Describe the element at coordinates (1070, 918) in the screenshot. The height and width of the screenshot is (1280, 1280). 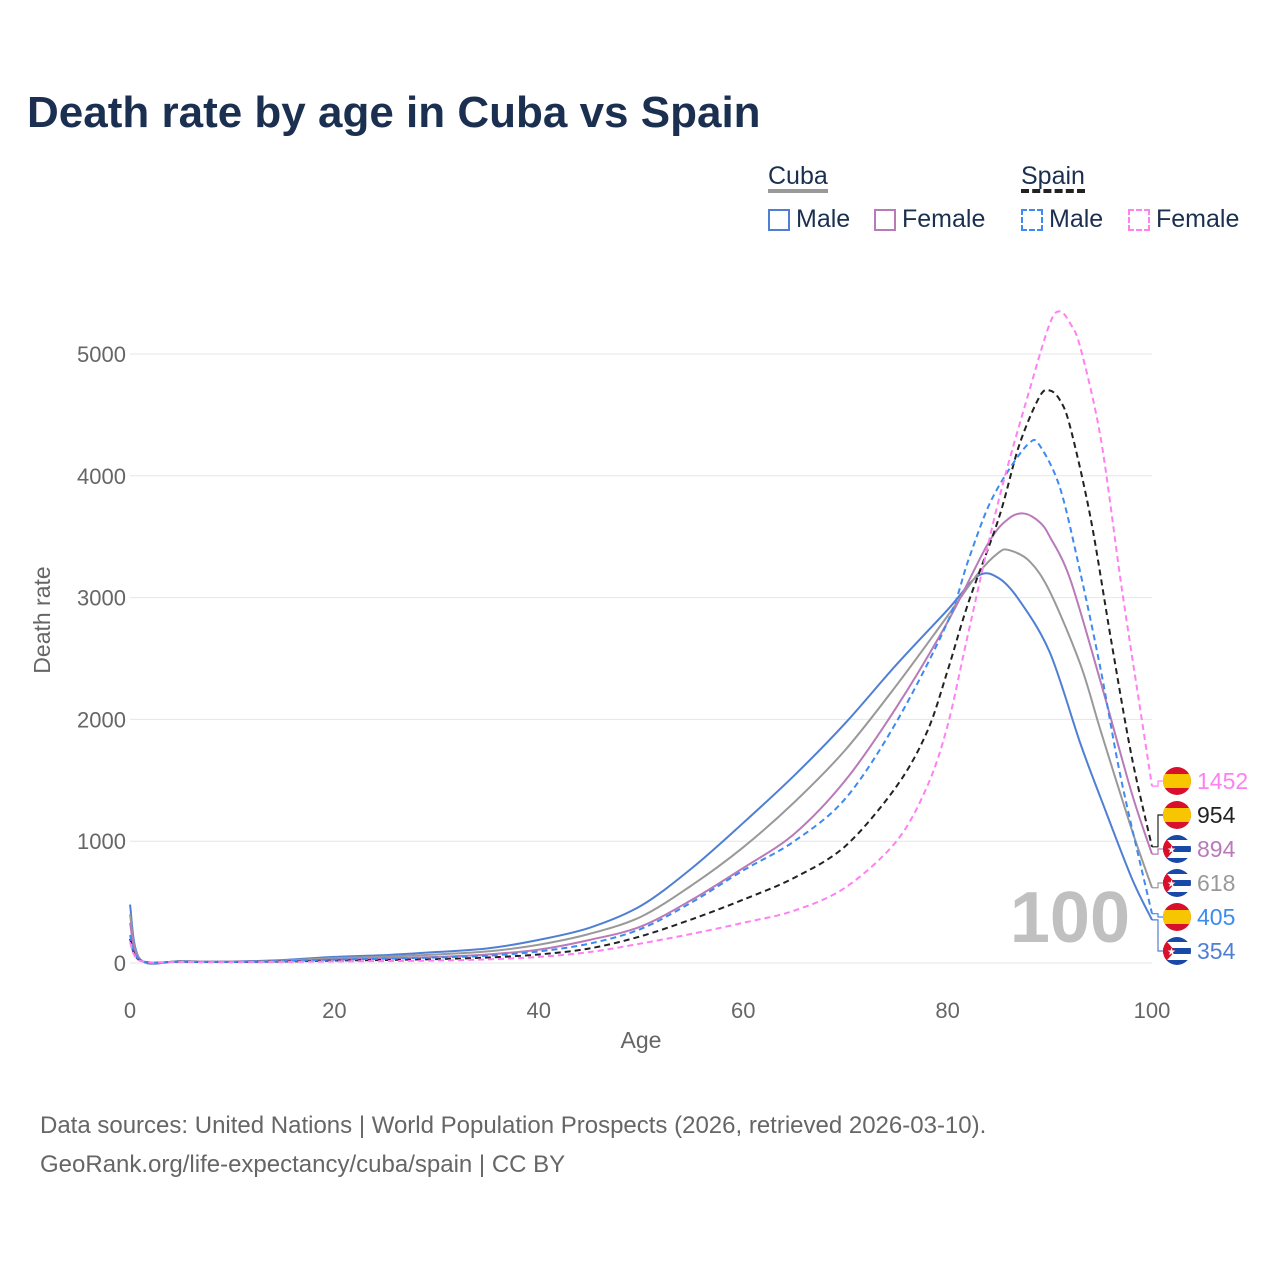
I see `year-annotation: 100` at that location.